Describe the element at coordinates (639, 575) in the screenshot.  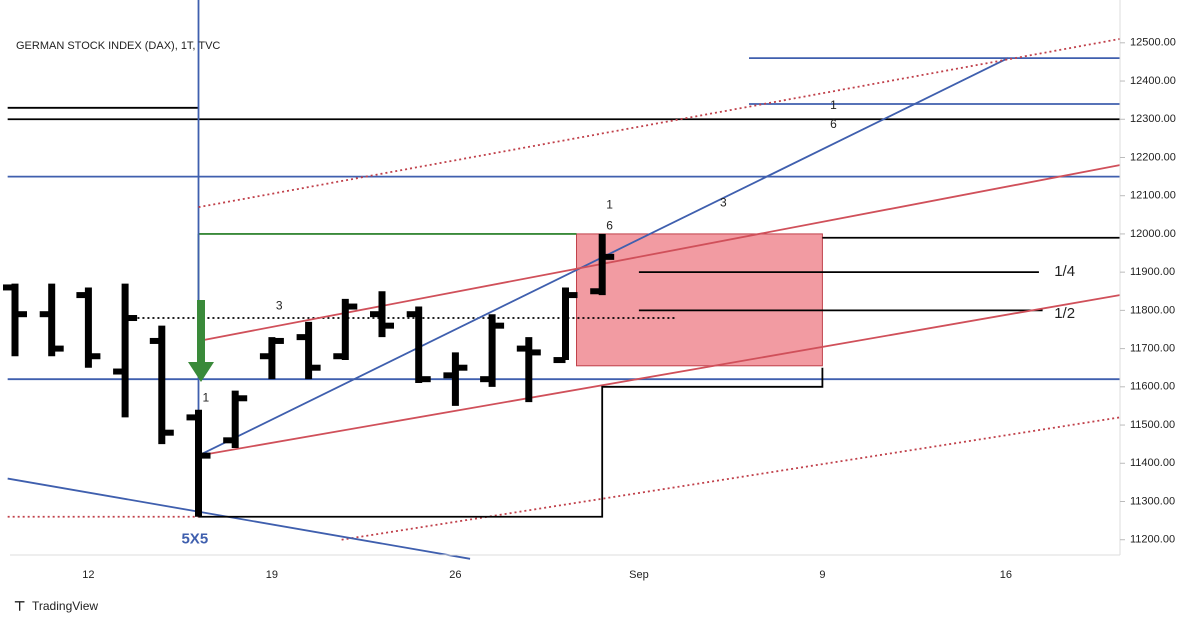
I see `x-tick-label: Sep` at that location.